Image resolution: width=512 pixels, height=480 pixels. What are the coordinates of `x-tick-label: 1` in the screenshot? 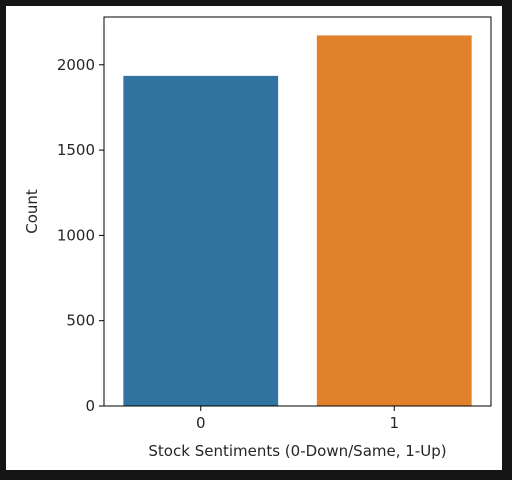 It's located at (394, 423).